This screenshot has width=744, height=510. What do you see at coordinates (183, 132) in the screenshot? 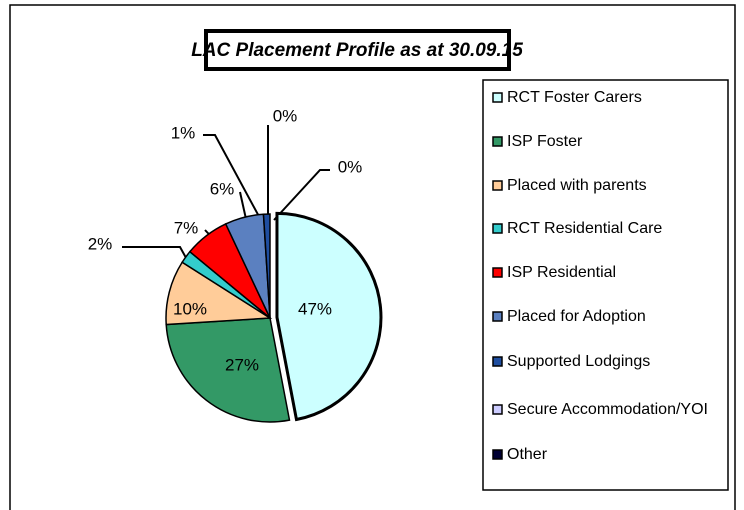
I see `data-label: 1%` at bounding box center [183, 132].